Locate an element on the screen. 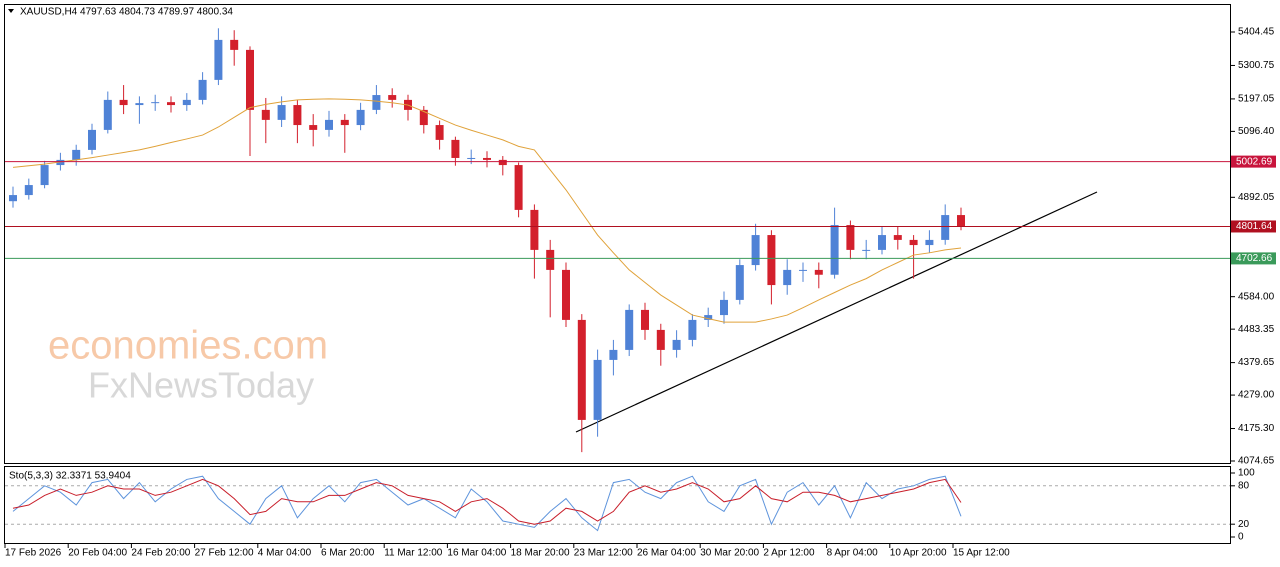  x-tick-label: 23 Mar 12:00 is located at coordinates (603, 553).